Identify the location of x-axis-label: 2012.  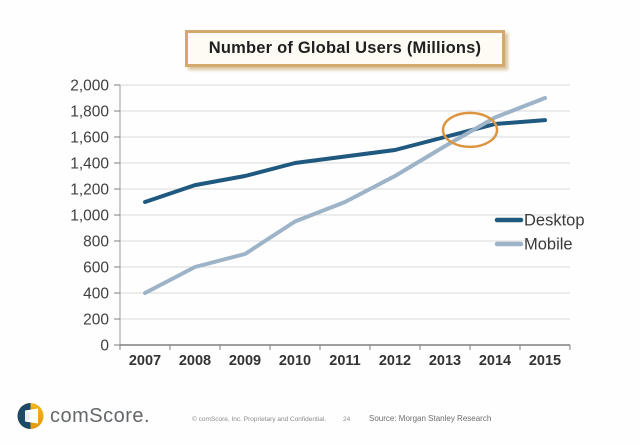
(395, 361).